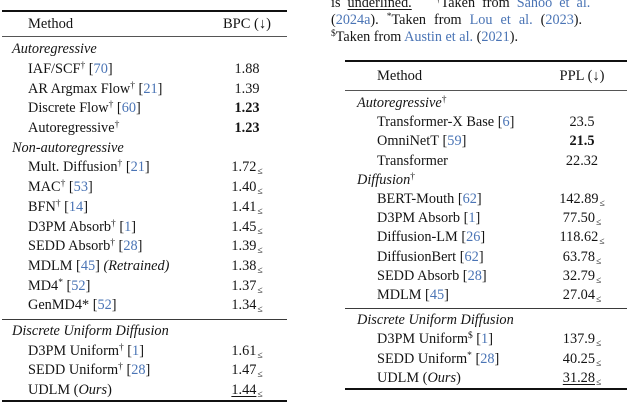 The width and height of the screenshot is (640, 408). I want to click on citation: [21], so click(136, 167).